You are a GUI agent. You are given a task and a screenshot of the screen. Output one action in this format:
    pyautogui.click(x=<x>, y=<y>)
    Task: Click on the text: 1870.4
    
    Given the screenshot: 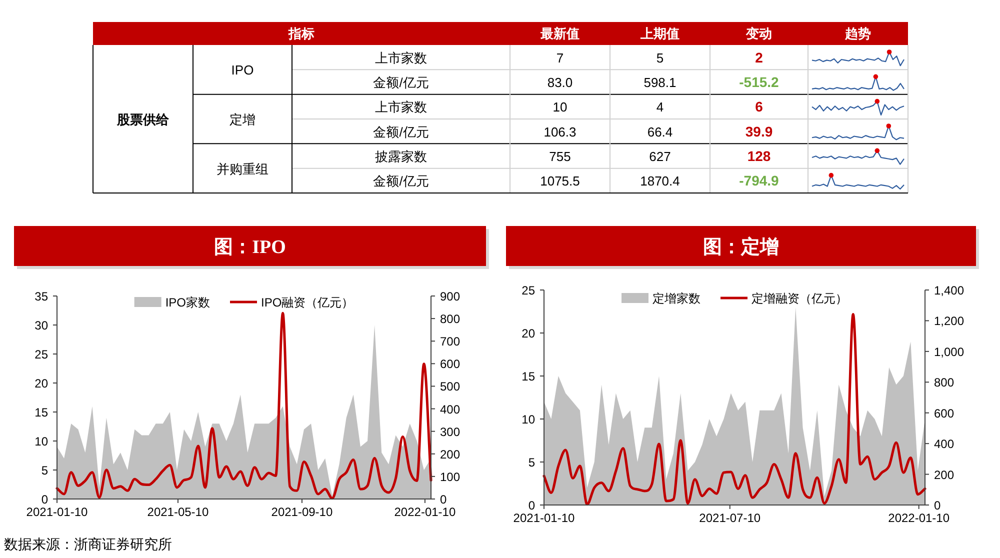 What is the action you would take?
    pyautogui.click(x=660, y=181)
    